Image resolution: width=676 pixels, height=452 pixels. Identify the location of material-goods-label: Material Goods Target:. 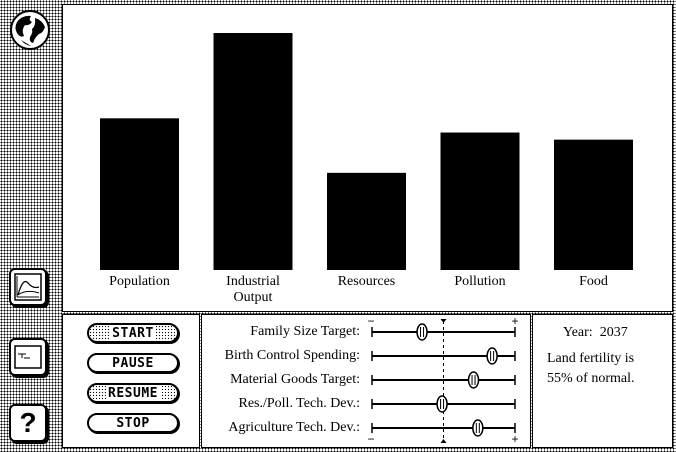
(295, 379).